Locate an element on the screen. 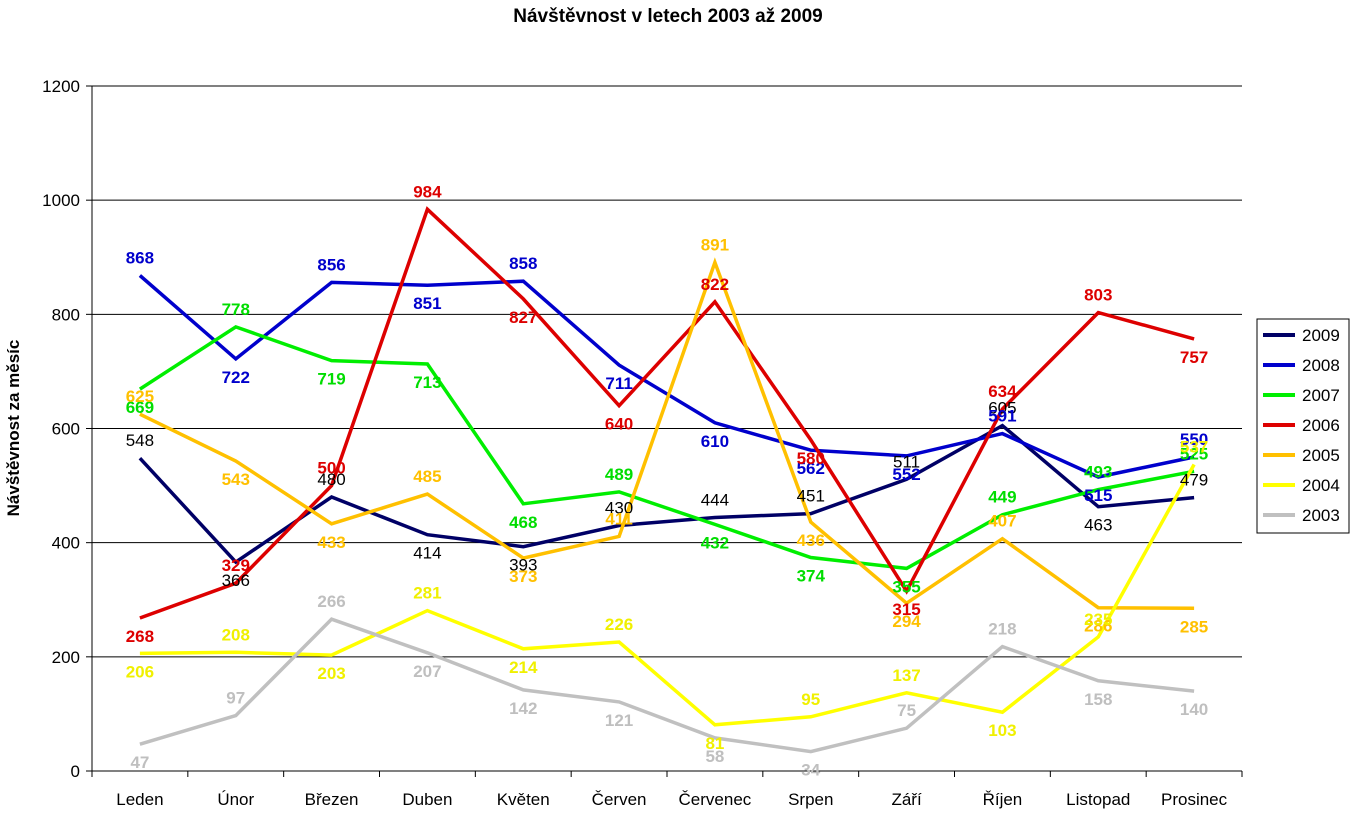 This screenshot has width=1355, height=816. data-label-2004: 235 is located at coordinates (1098, 619).